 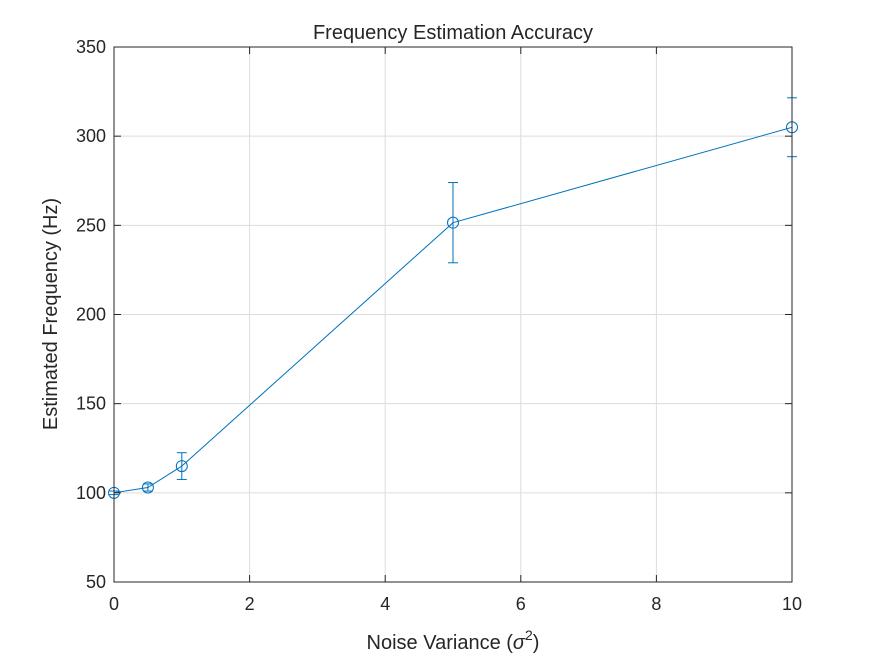 I want to click on y-tick-label: 300, so click(x=91, y=136).